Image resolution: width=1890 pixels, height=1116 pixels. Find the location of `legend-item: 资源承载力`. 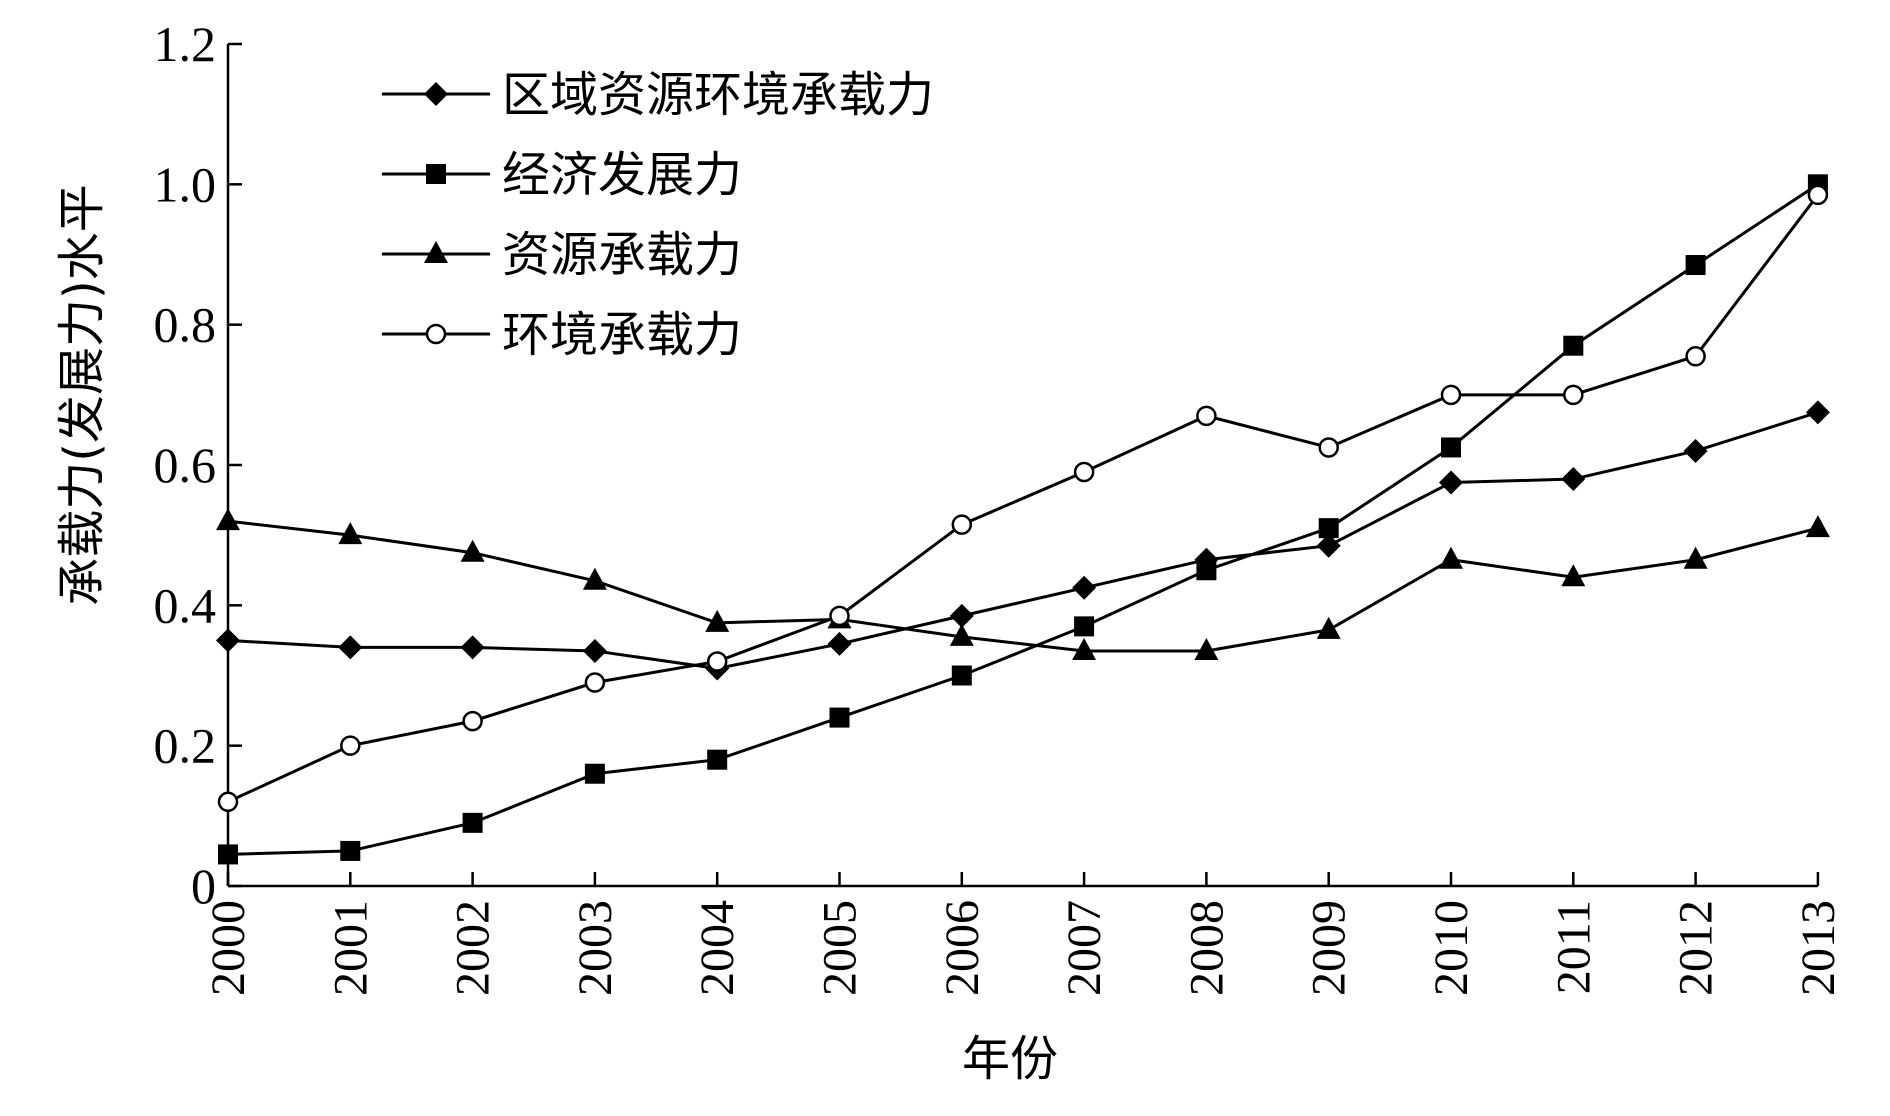

legend-item: 资源承载力 is located at coordinates (562, 255).